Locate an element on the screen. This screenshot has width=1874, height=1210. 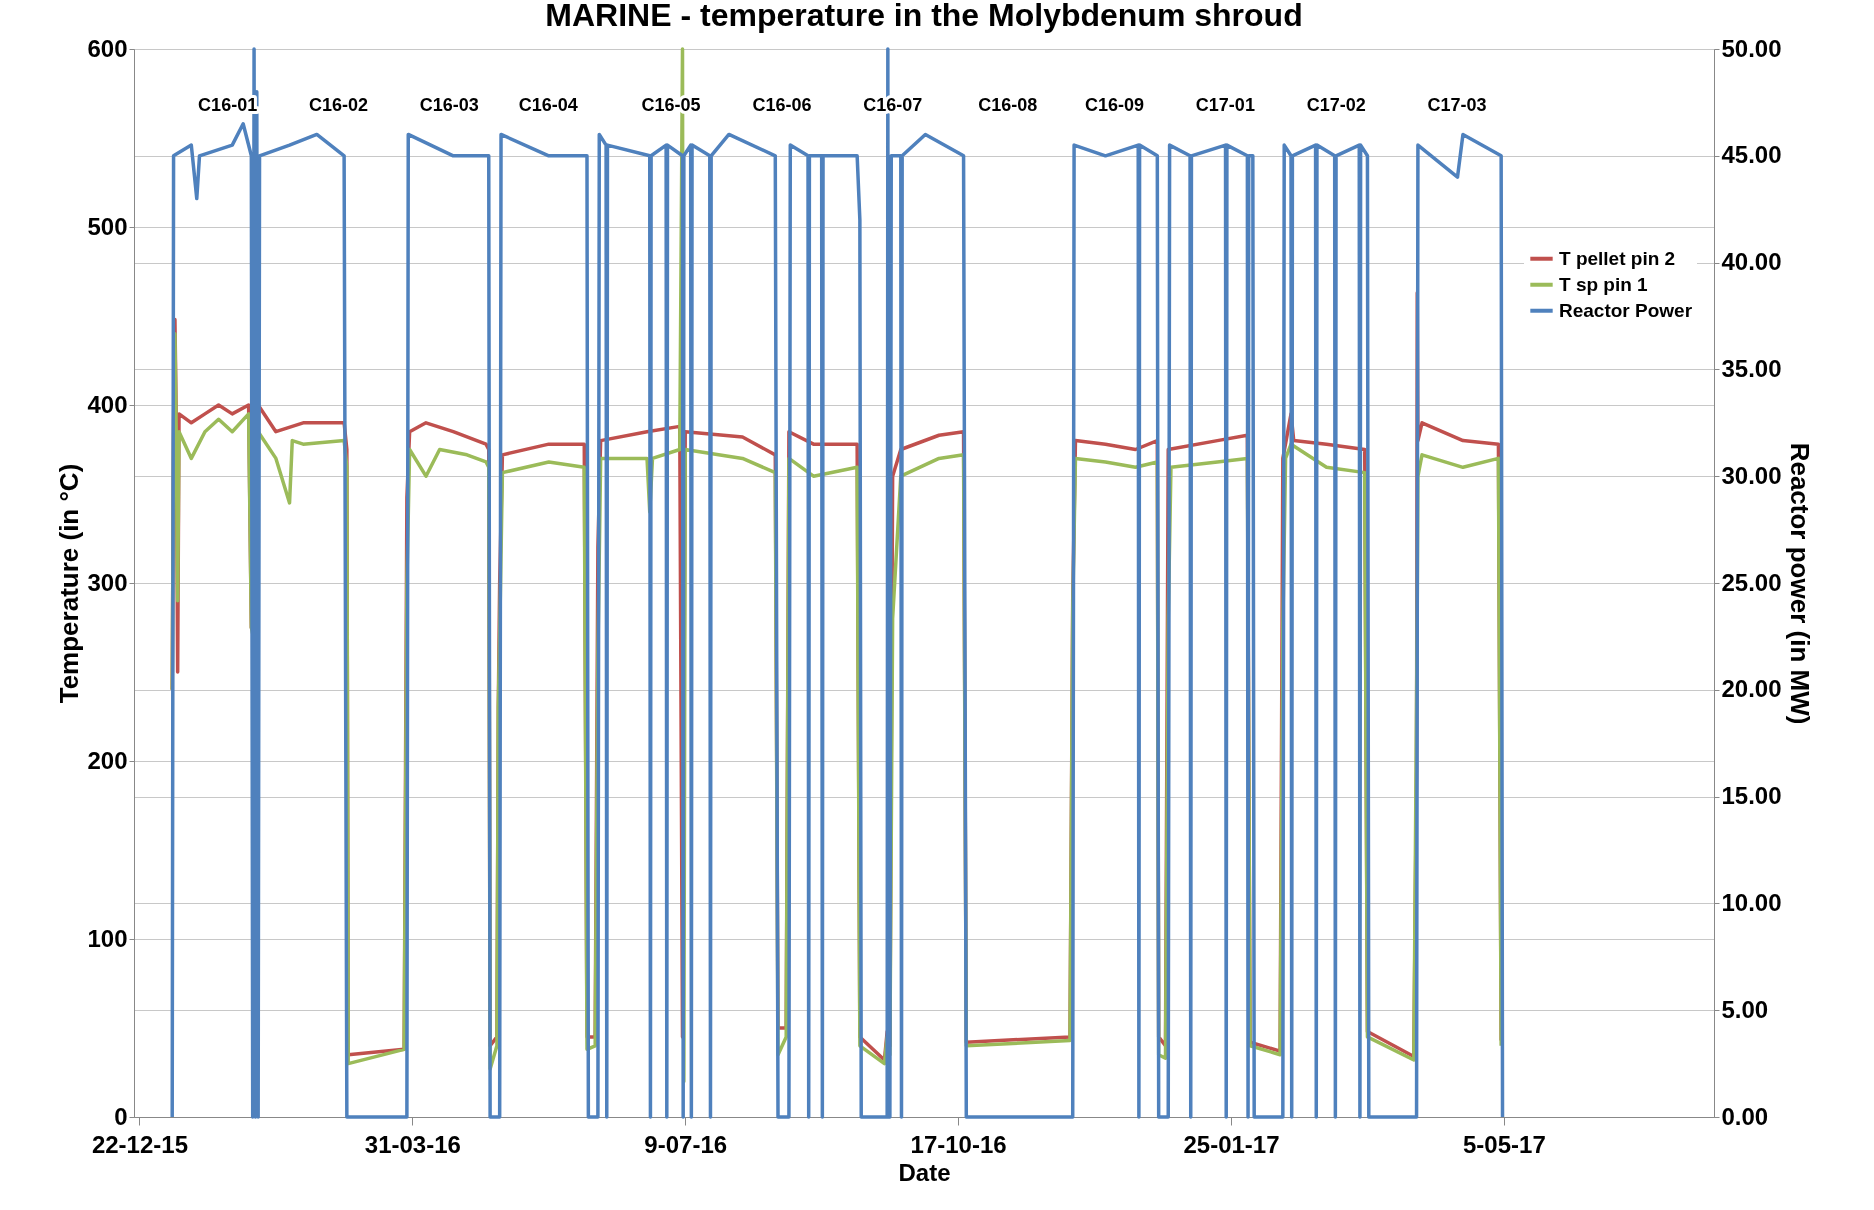
annotation: C16-08 is located at coordinates (1008, 104).